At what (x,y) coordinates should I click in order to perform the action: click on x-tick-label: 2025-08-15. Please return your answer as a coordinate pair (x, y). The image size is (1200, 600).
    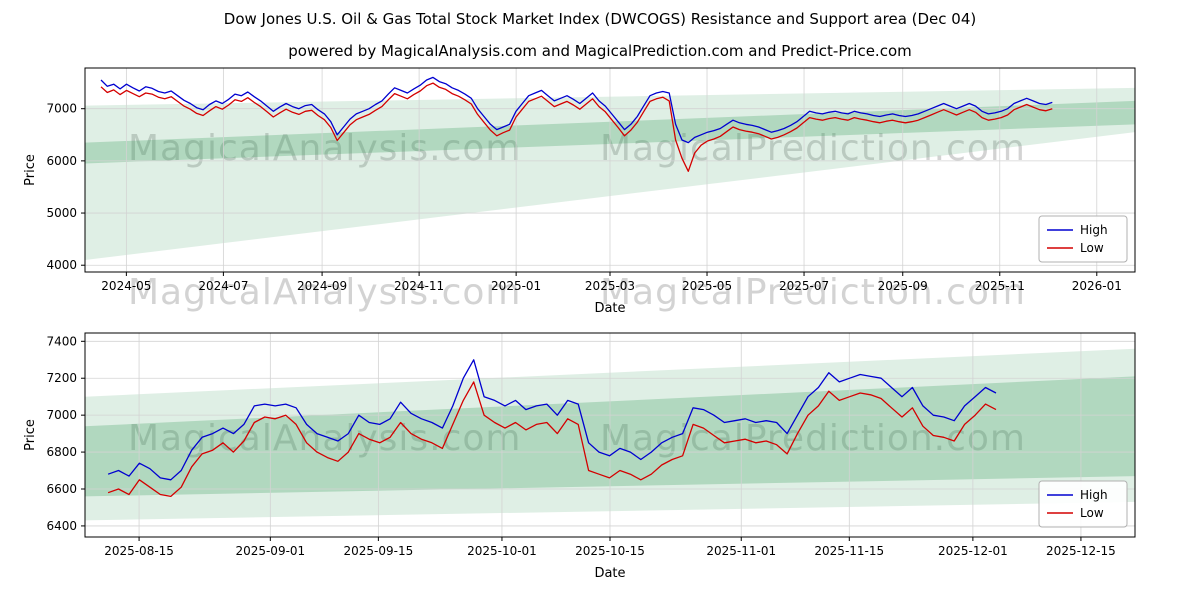
    Looking at the image, I should click on (139, 551).